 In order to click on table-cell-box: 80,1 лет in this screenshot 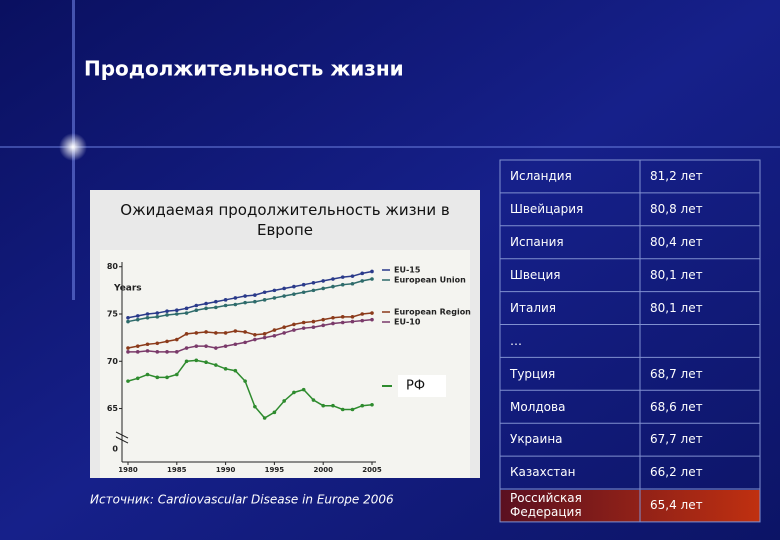, I will do `click(676, 307)`.